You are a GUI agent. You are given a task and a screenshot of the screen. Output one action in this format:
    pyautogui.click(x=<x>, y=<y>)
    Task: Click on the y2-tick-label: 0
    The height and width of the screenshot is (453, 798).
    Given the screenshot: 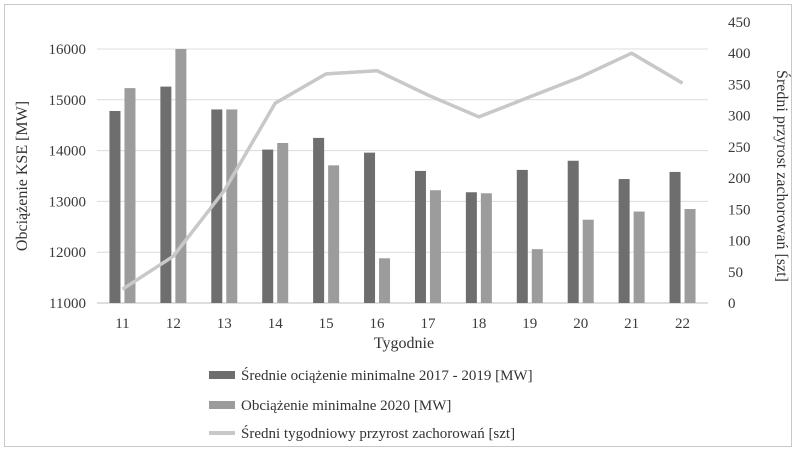 What is the action you would take?
    pyautogui.click(x=732, y=304)
    